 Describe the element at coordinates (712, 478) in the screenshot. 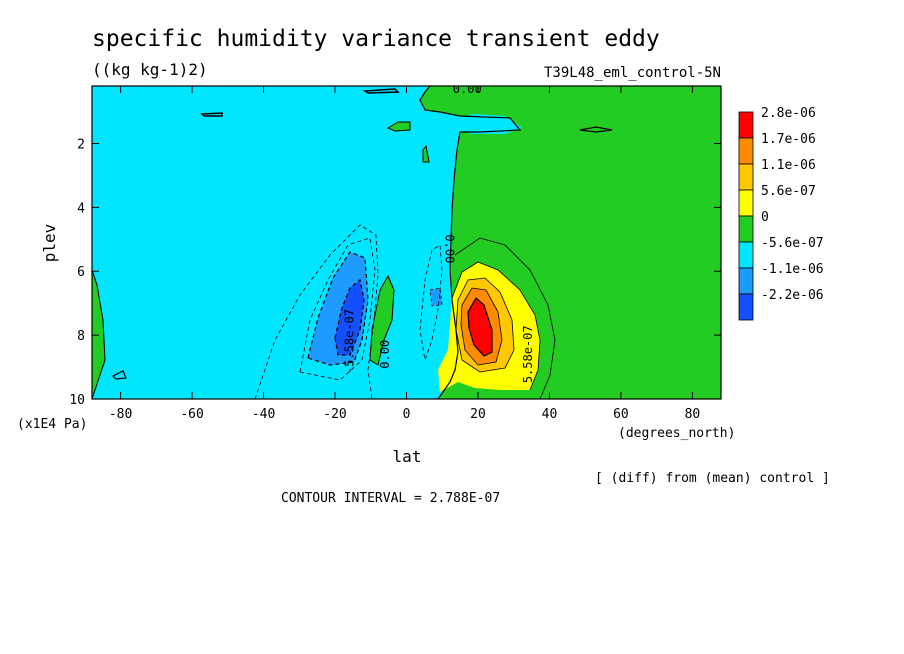

I see `diff-note: [ (diff) from (mean) control ]` at that location.